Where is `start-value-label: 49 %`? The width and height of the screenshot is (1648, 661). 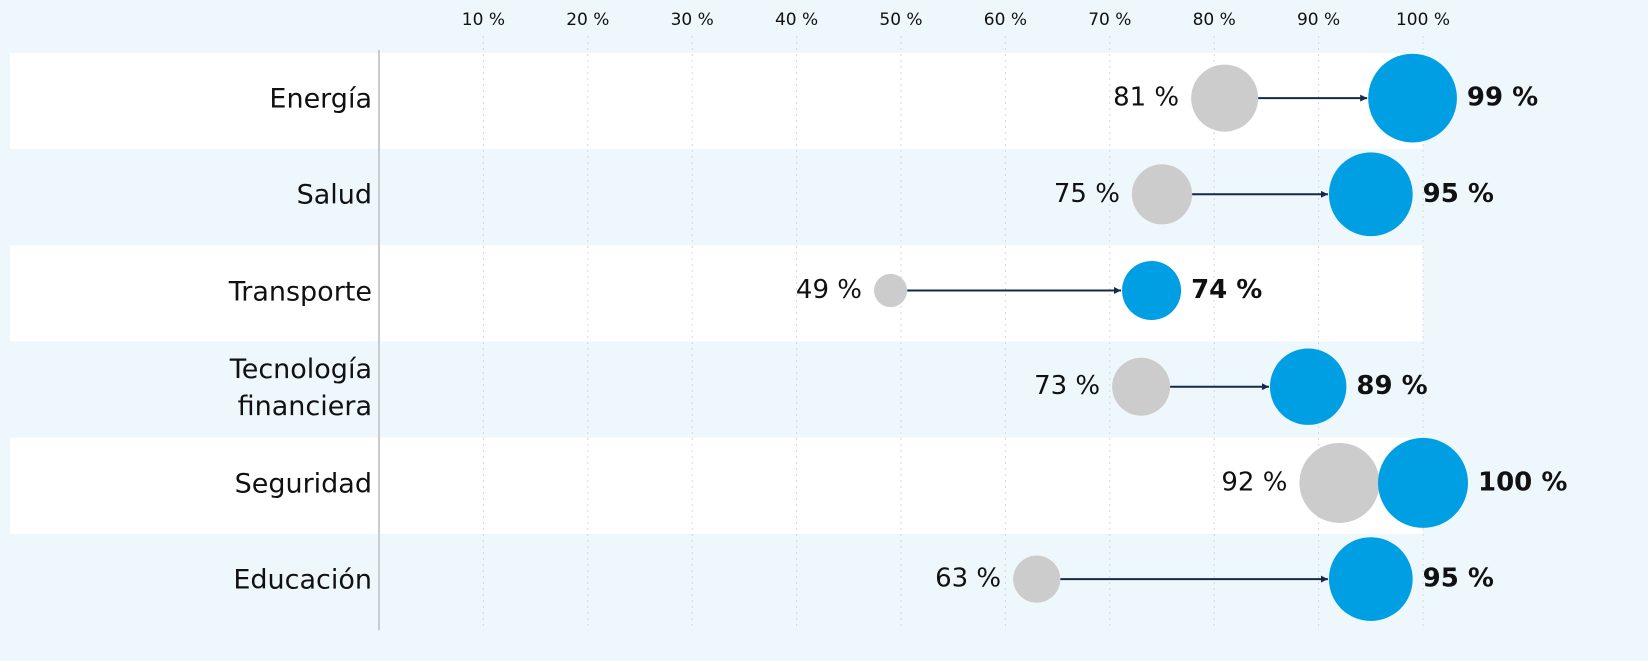 start-value-label: 49 % is located at coordinates (829, 290).